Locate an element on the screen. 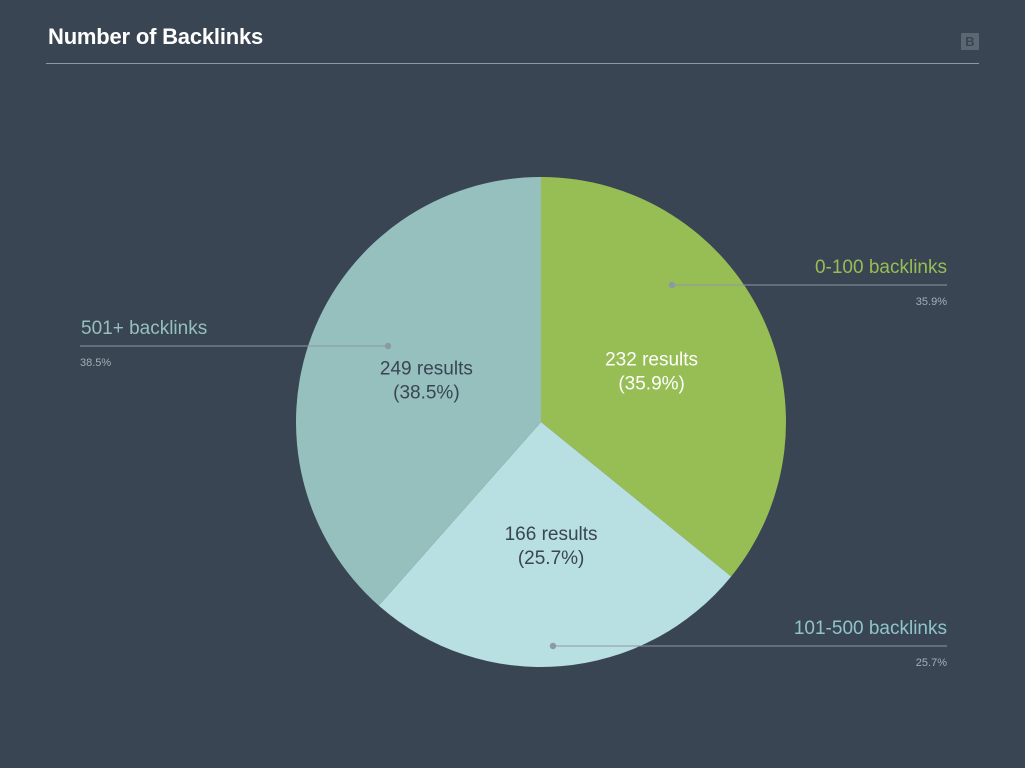  title-divider is located at coordinates (512, 63).